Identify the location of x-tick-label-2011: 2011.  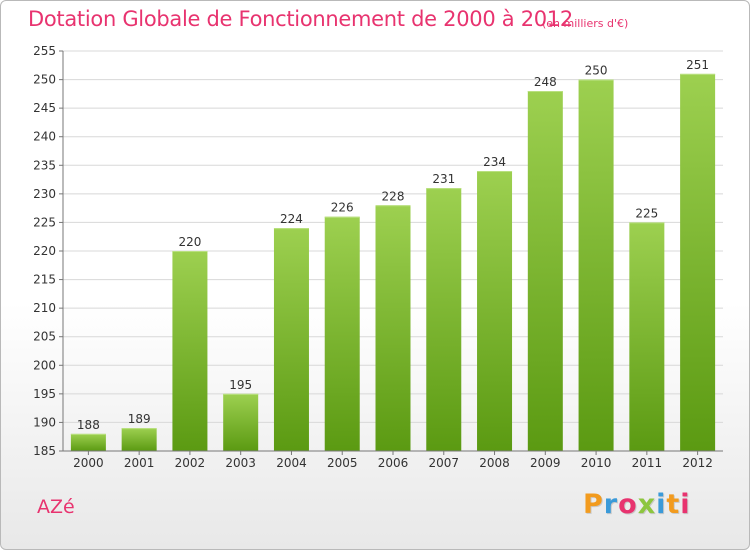
(647, 463).